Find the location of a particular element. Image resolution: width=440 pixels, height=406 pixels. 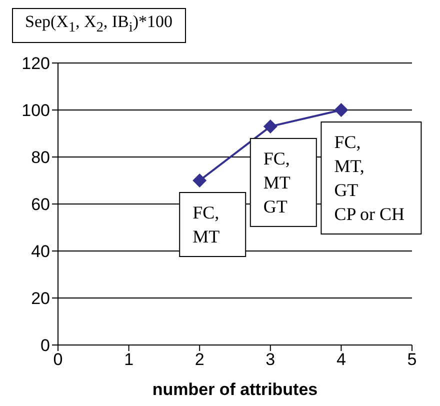

y-tick-label: 0 is located at coordinates (45, 346).